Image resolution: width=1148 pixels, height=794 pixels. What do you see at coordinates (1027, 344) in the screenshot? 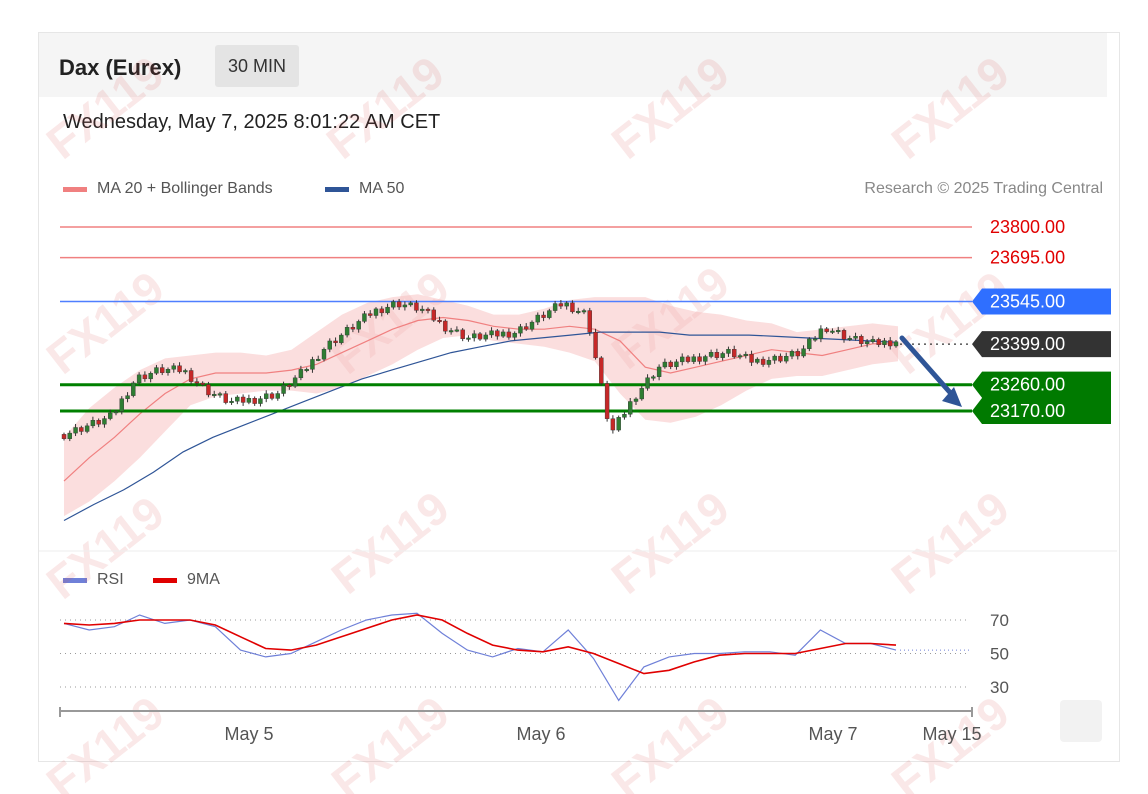
I see `level-label: 23399.00` at bounding box center [1027, 344].